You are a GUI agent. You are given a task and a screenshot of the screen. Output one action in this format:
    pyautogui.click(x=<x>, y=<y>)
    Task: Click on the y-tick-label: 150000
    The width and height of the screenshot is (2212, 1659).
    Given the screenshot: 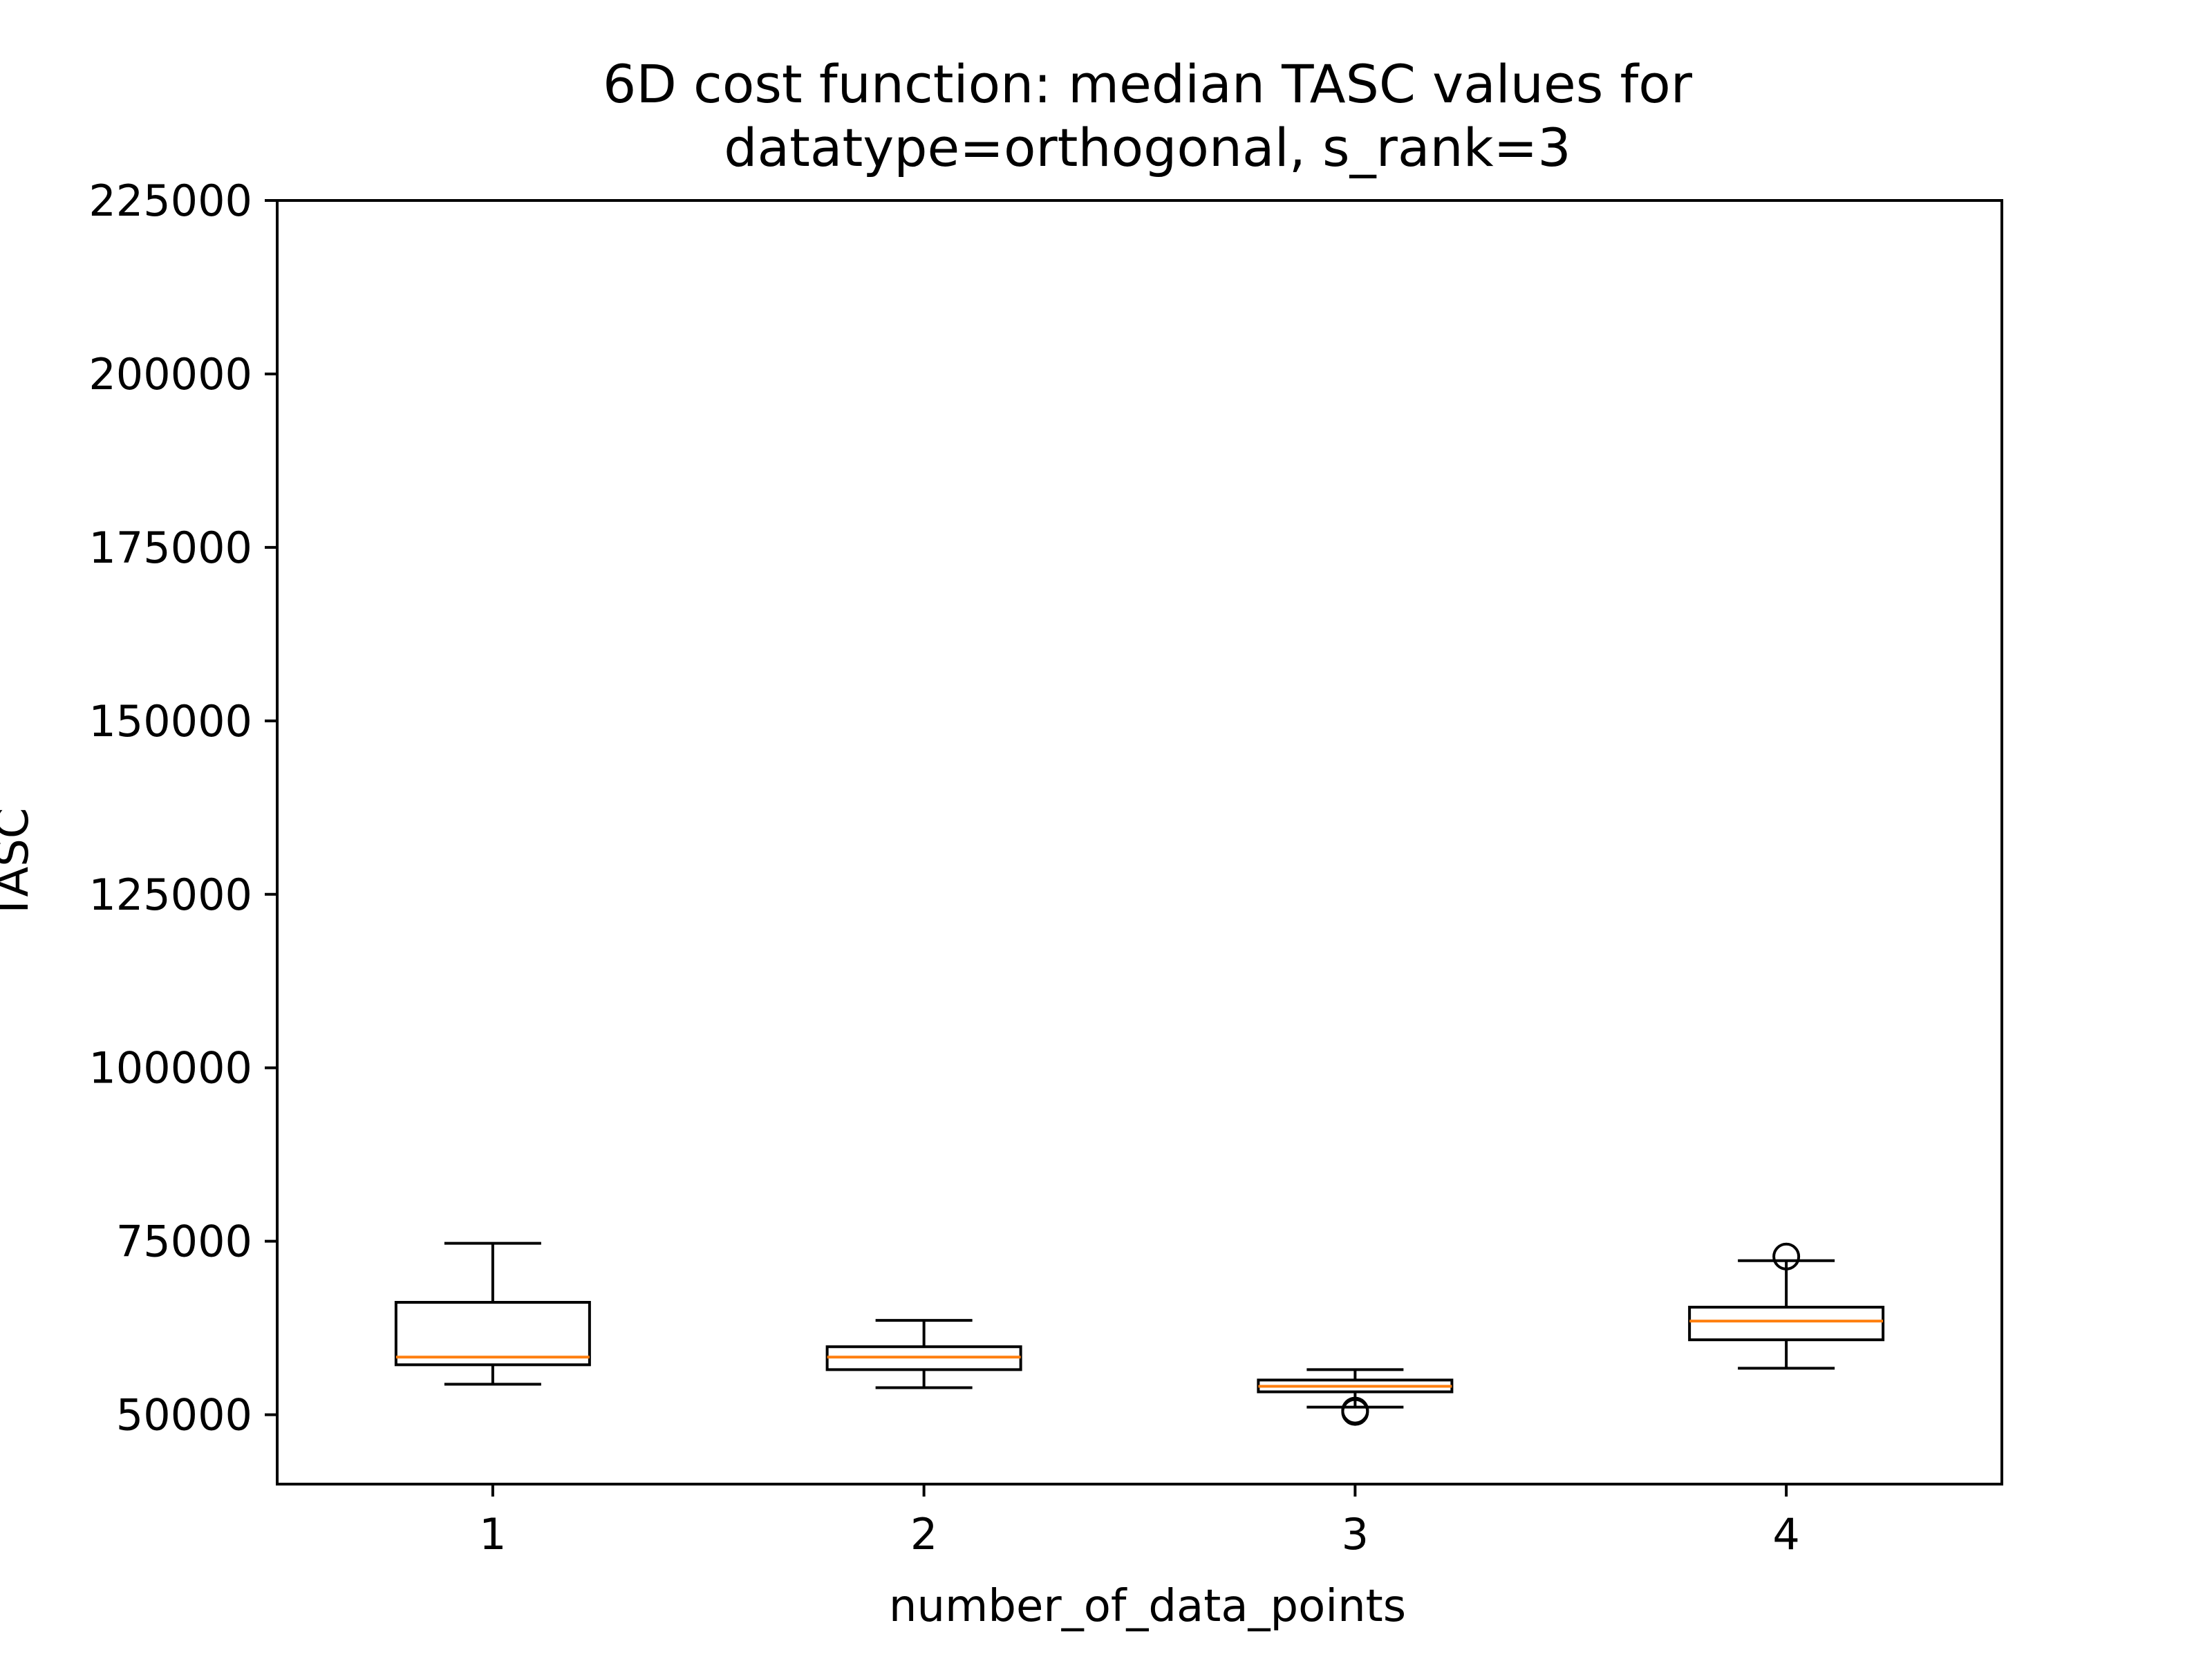 What is the action you would take?
    pyautogui.click(x=170, y=721)
    